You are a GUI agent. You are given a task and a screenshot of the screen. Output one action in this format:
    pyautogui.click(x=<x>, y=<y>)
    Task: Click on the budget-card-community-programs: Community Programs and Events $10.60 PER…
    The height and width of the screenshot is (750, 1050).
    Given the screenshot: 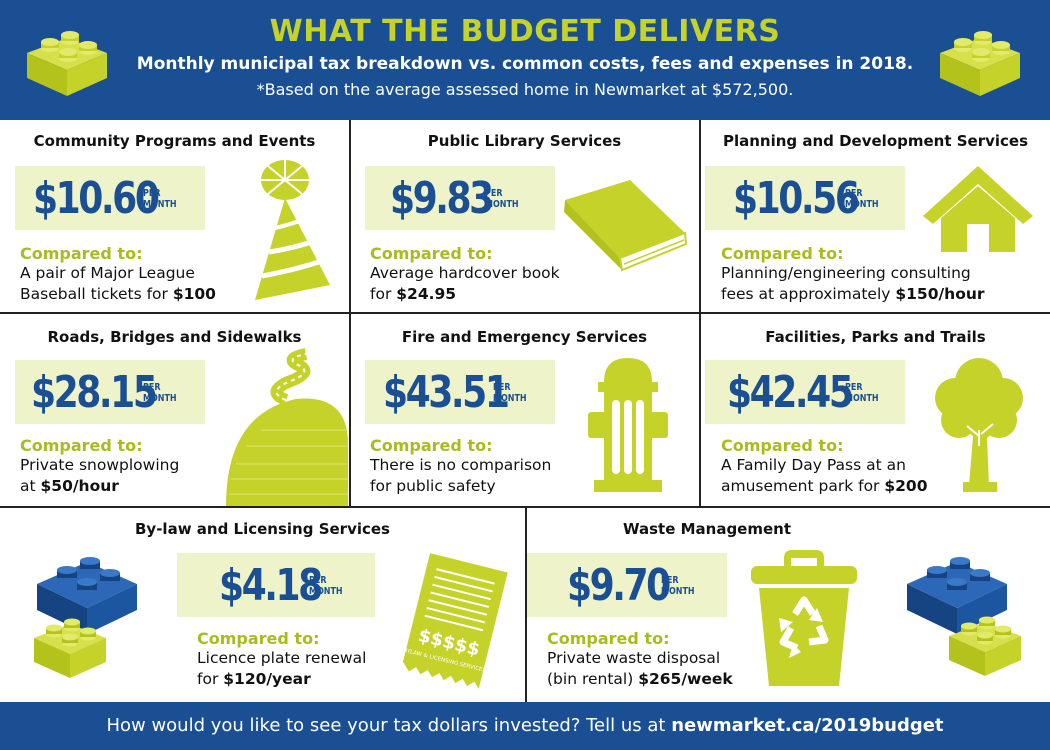 What is the action you would take?
    pyautogui.click(x=174, y=216)
    